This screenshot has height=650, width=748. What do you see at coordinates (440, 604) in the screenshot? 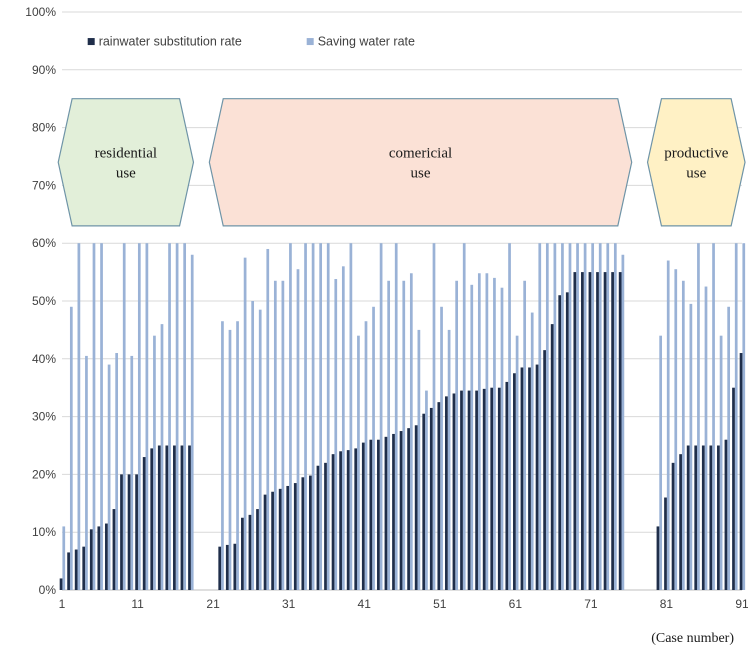
I see `x-tick-label: 51` at bounding box center [440, 604].